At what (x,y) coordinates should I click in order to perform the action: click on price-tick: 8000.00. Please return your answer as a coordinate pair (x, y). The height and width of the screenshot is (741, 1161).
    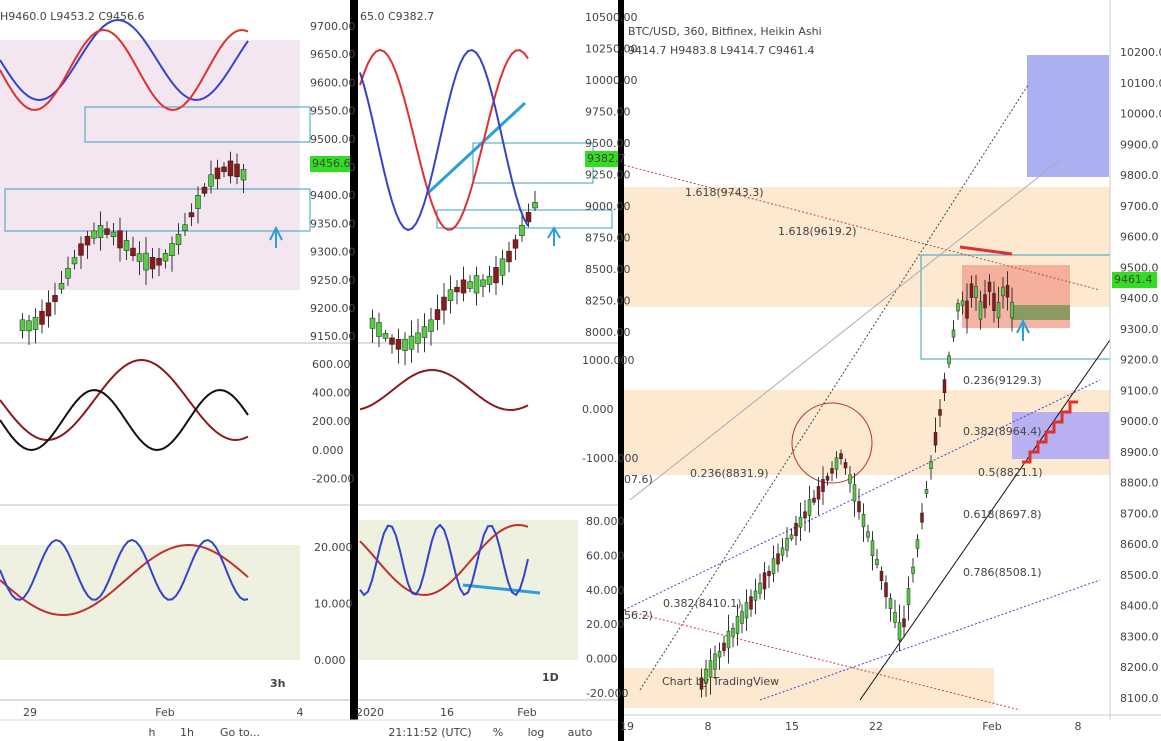
    Looking at the image, I should click on (608, 332).